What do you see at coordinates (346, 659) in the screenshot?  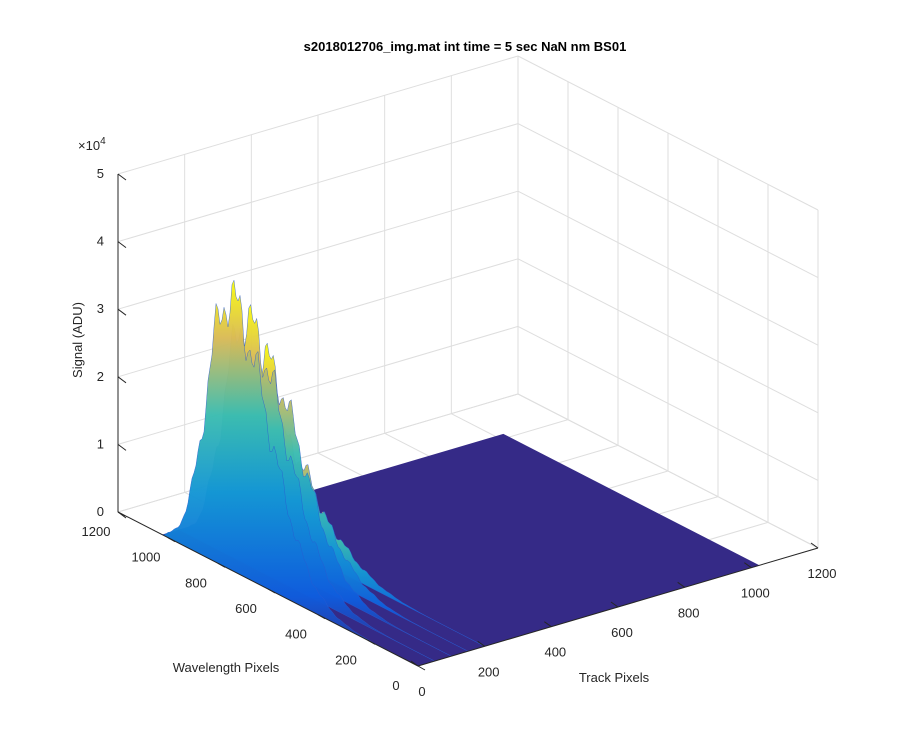 I see `y-tick-label: 200` at bounding box center [346, 659].